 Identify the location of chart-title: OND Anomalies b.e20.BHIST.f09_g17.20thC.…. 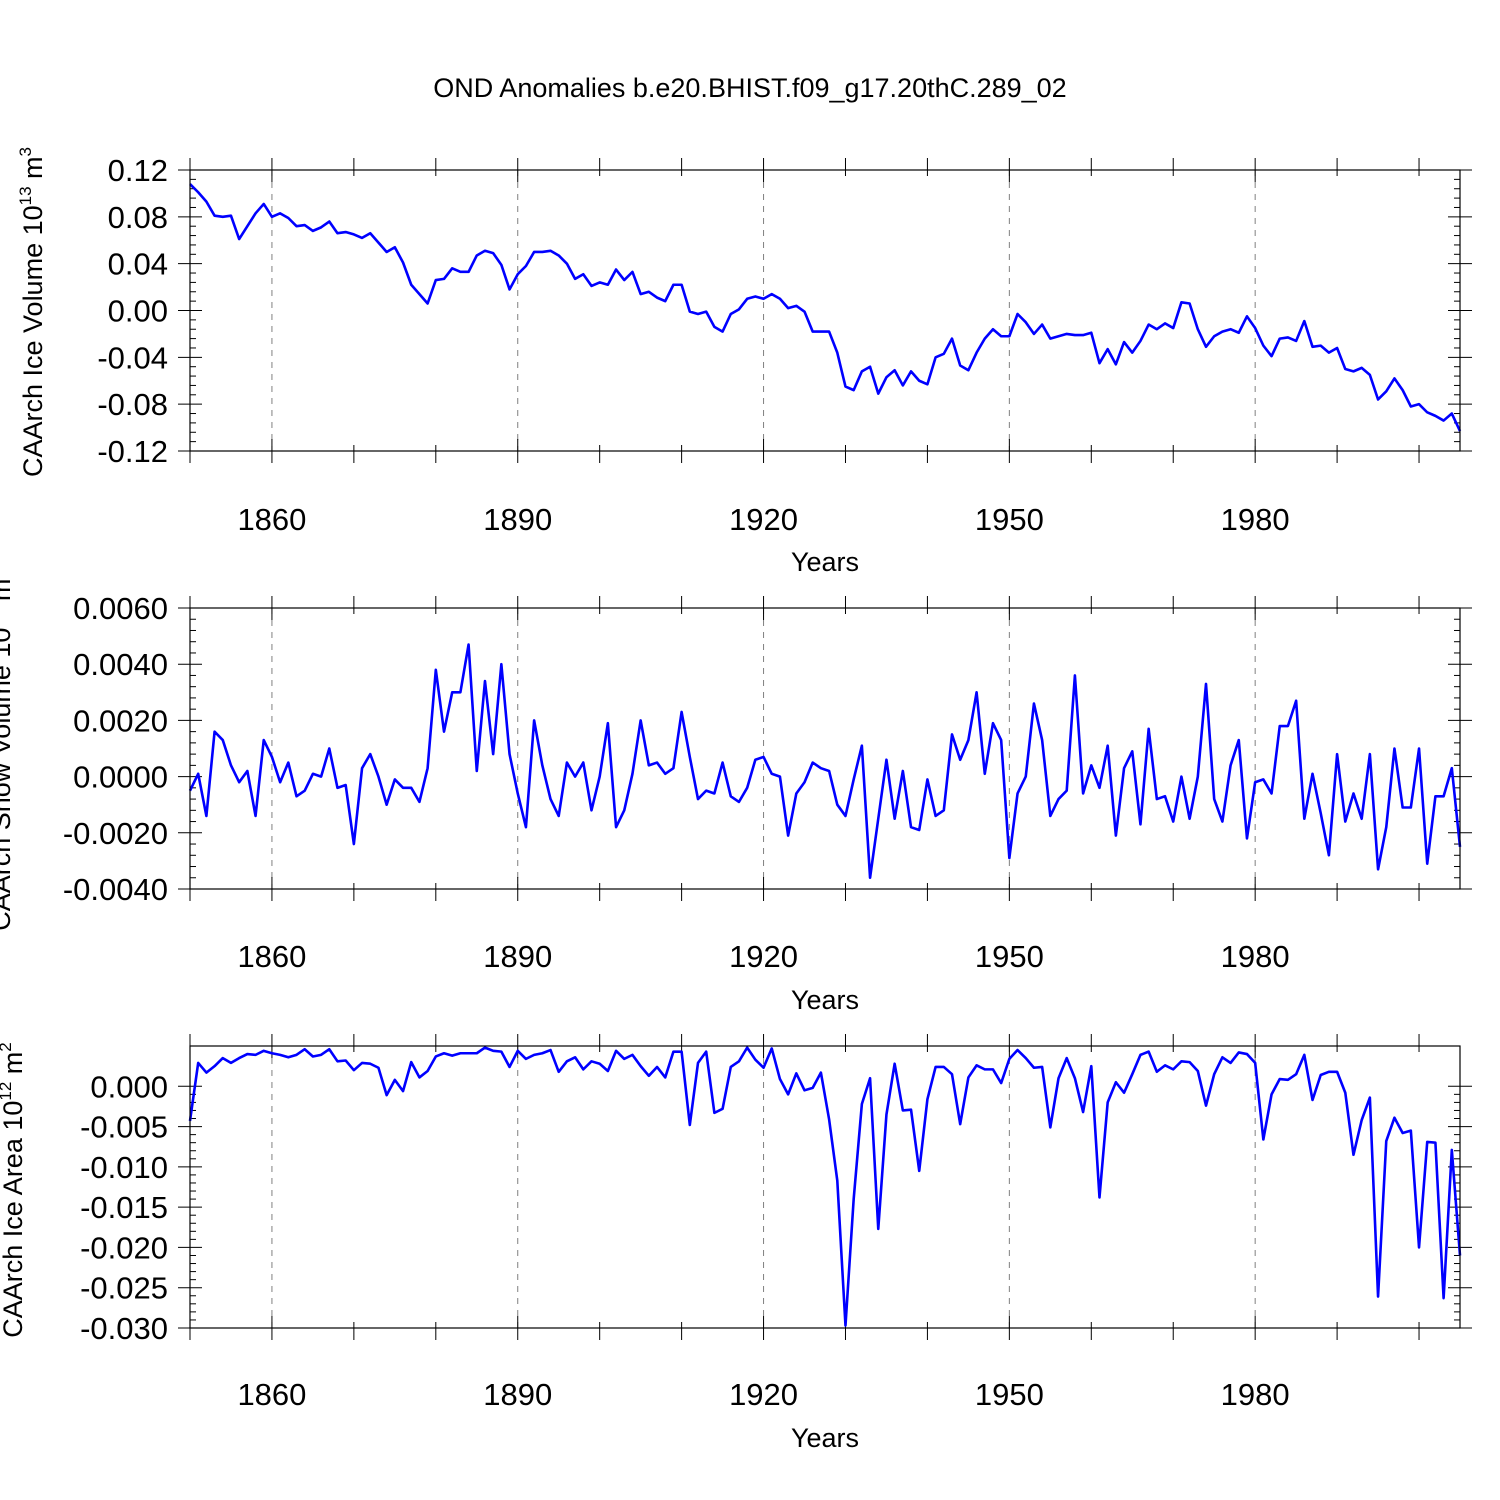
(749, 88).